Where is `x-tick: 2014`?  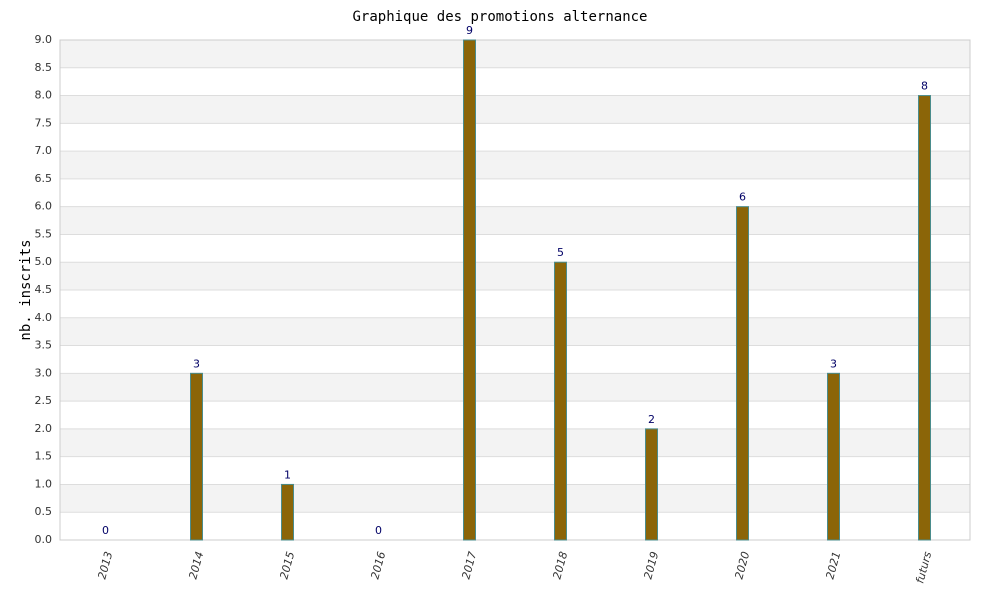
x-tick: 2014 is located at coordinates (196, 565).